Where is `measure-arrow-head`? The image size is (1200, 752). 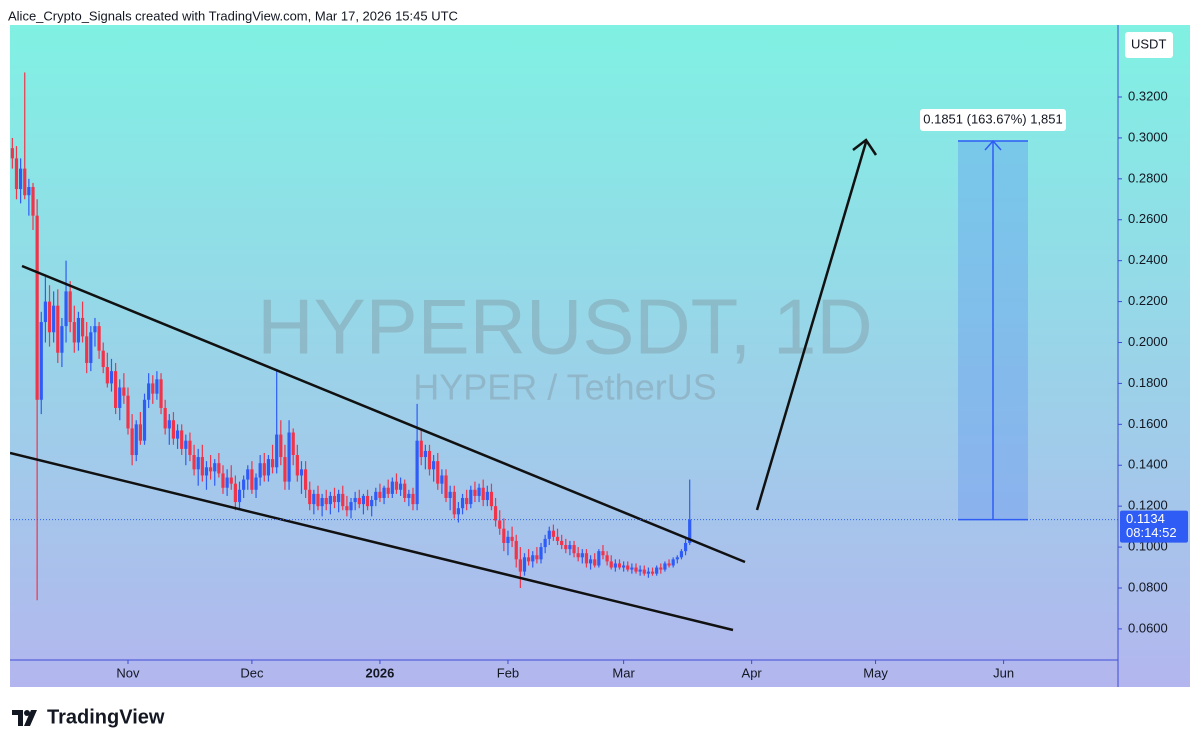 measure-arrow-head is located at coordinates (993, 145).